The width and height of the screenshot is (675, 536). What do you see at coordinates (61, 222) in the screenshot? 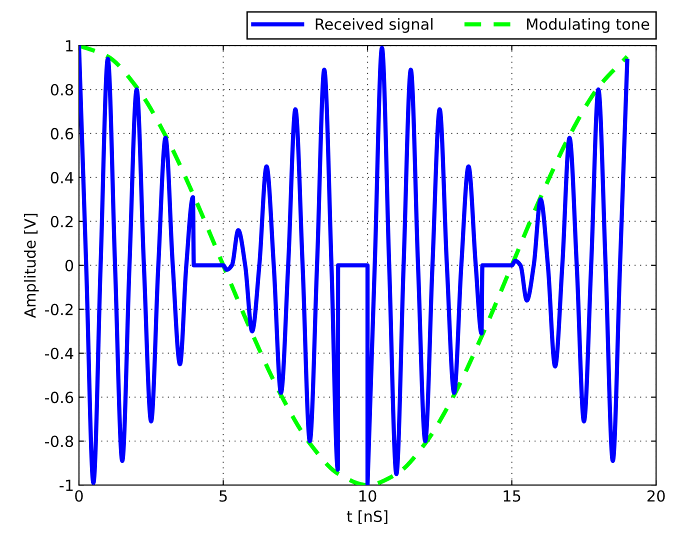
I see `y-tick-label: 0.2` at bounding box center [61, 222].